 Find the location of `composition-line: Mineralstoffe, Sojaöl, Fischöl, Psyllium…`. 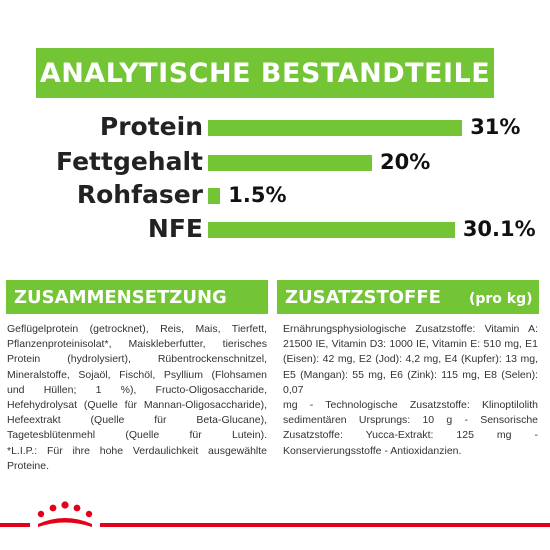

composition-line: Mineralstoffe, Sojaöl, Fischöl, Psyllium… is located at coordinates (137, 374).